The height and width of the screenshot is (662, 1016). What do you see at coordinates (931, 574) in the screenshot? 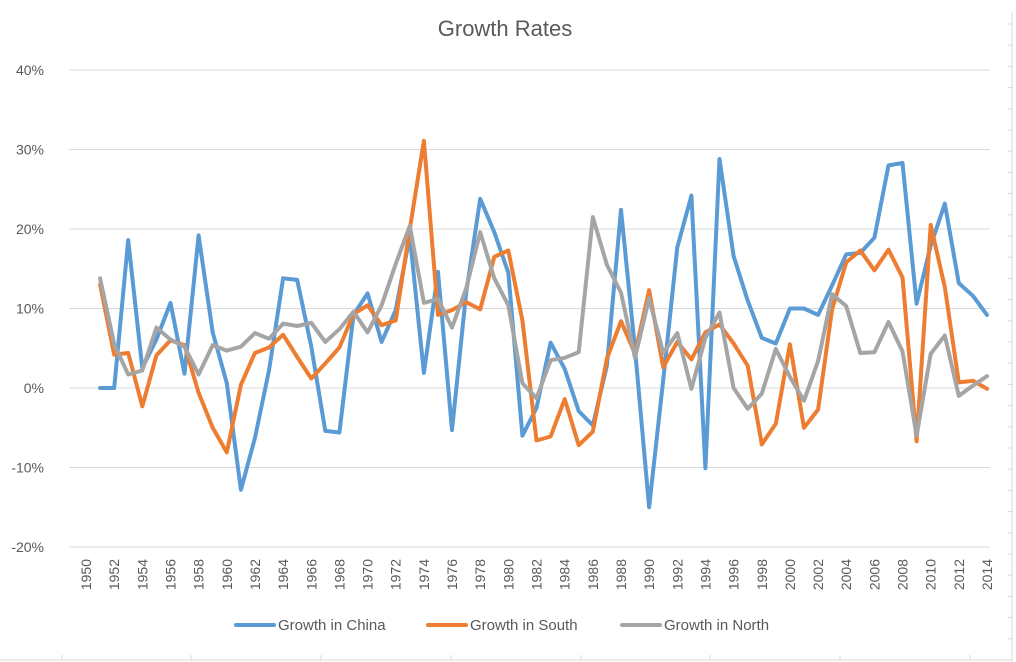
I see `x-tick-label: 2010` at bounding box center [931, 574].